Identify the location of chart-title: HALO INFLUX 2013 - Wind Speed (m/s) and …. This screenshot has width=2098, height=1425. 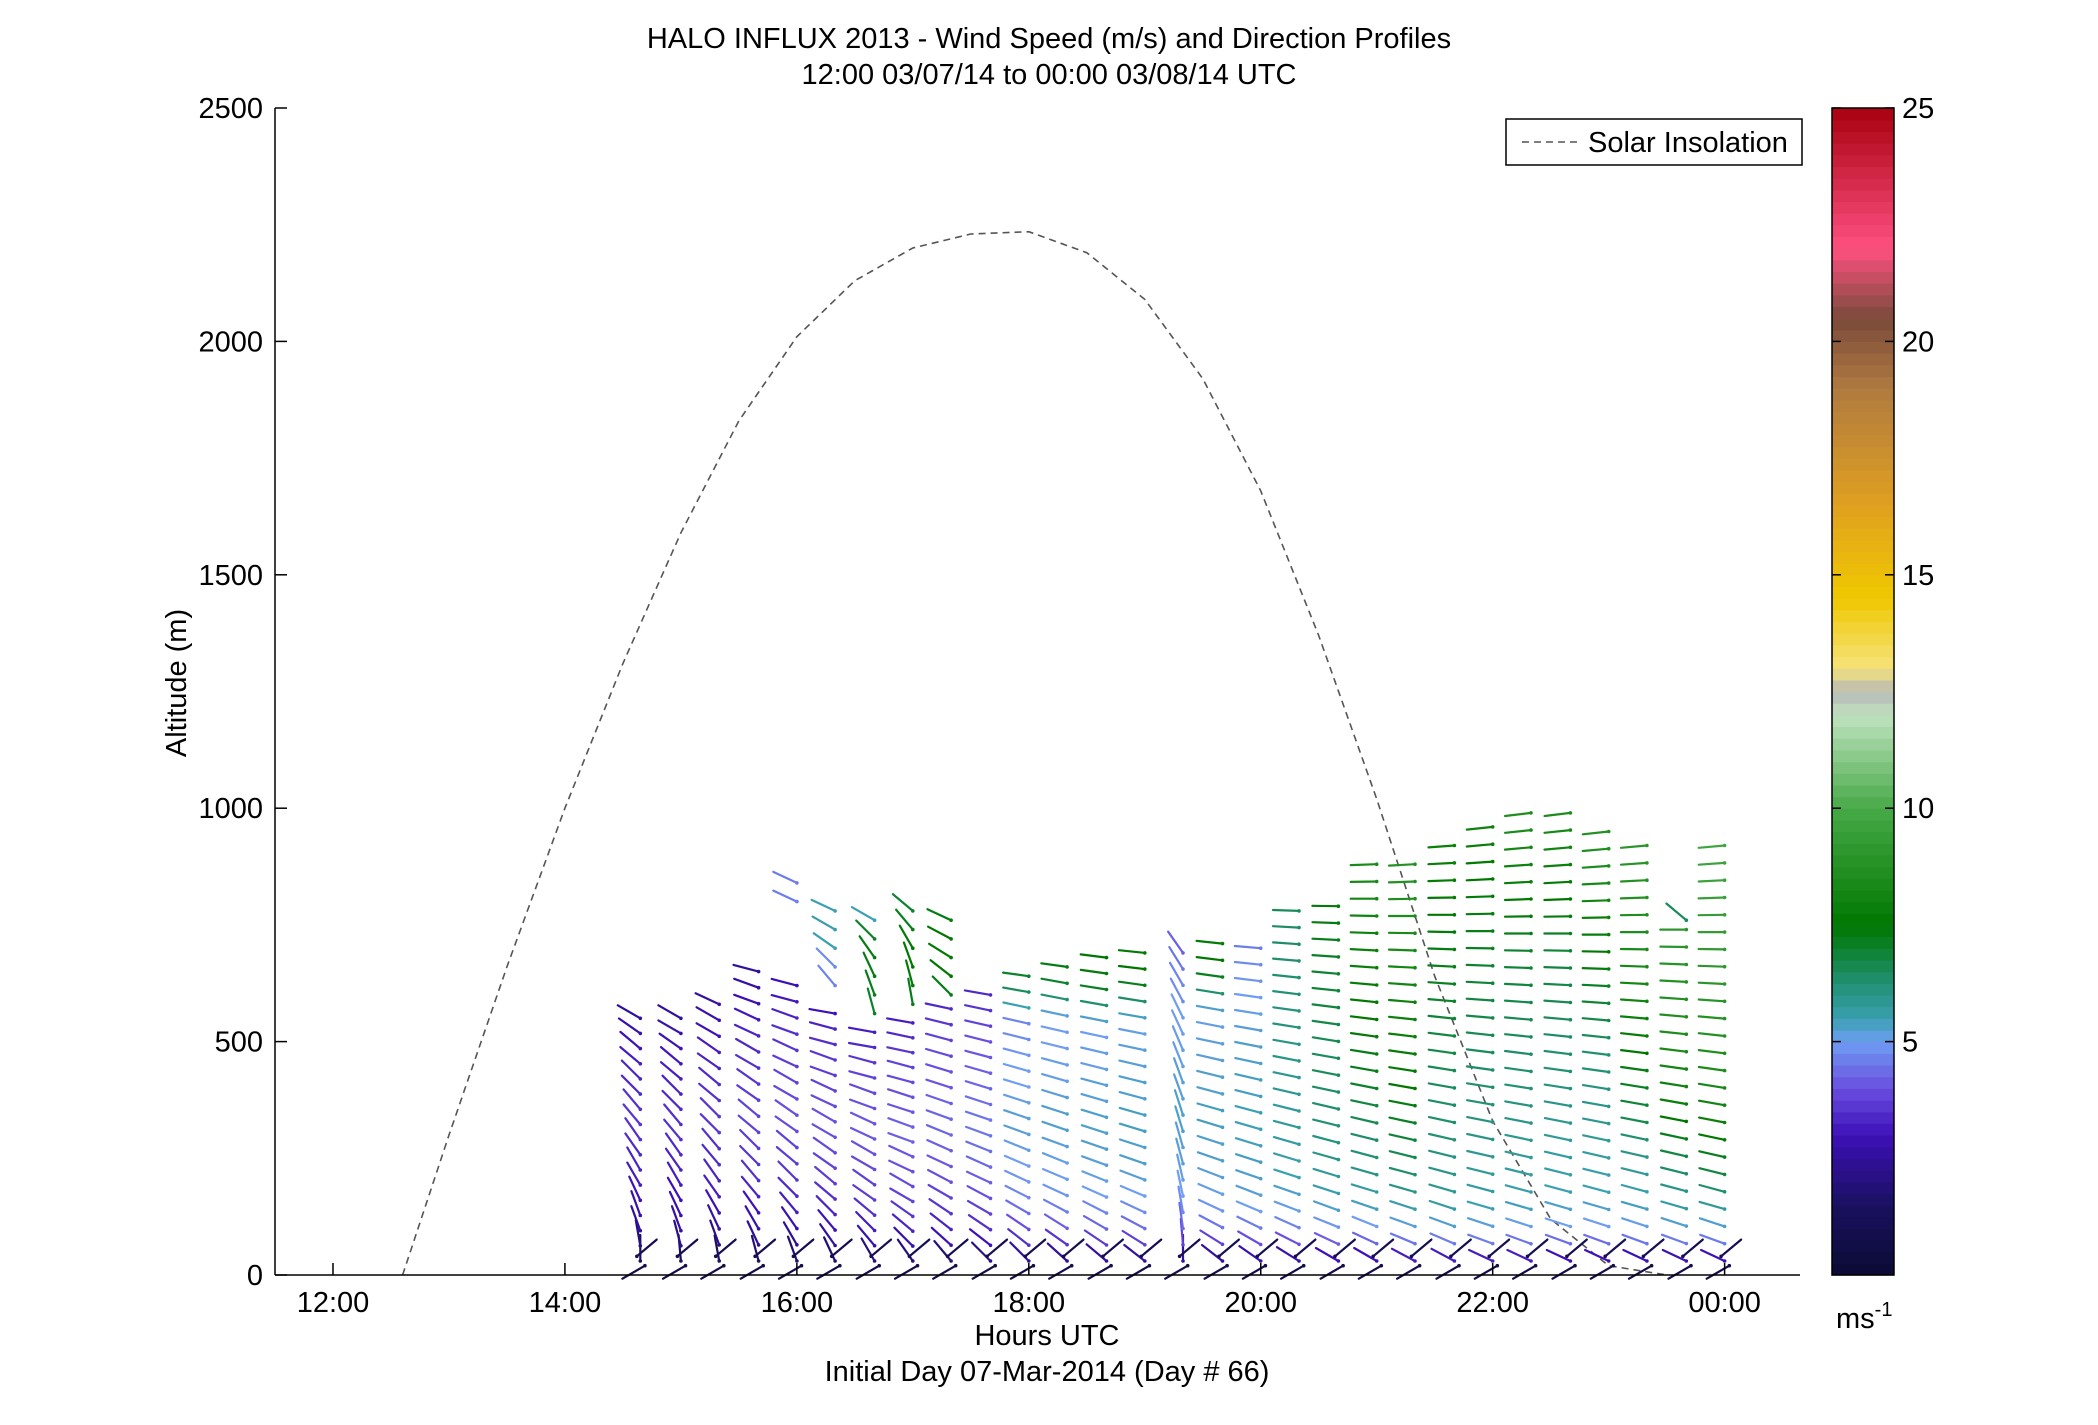
(1049, 39).